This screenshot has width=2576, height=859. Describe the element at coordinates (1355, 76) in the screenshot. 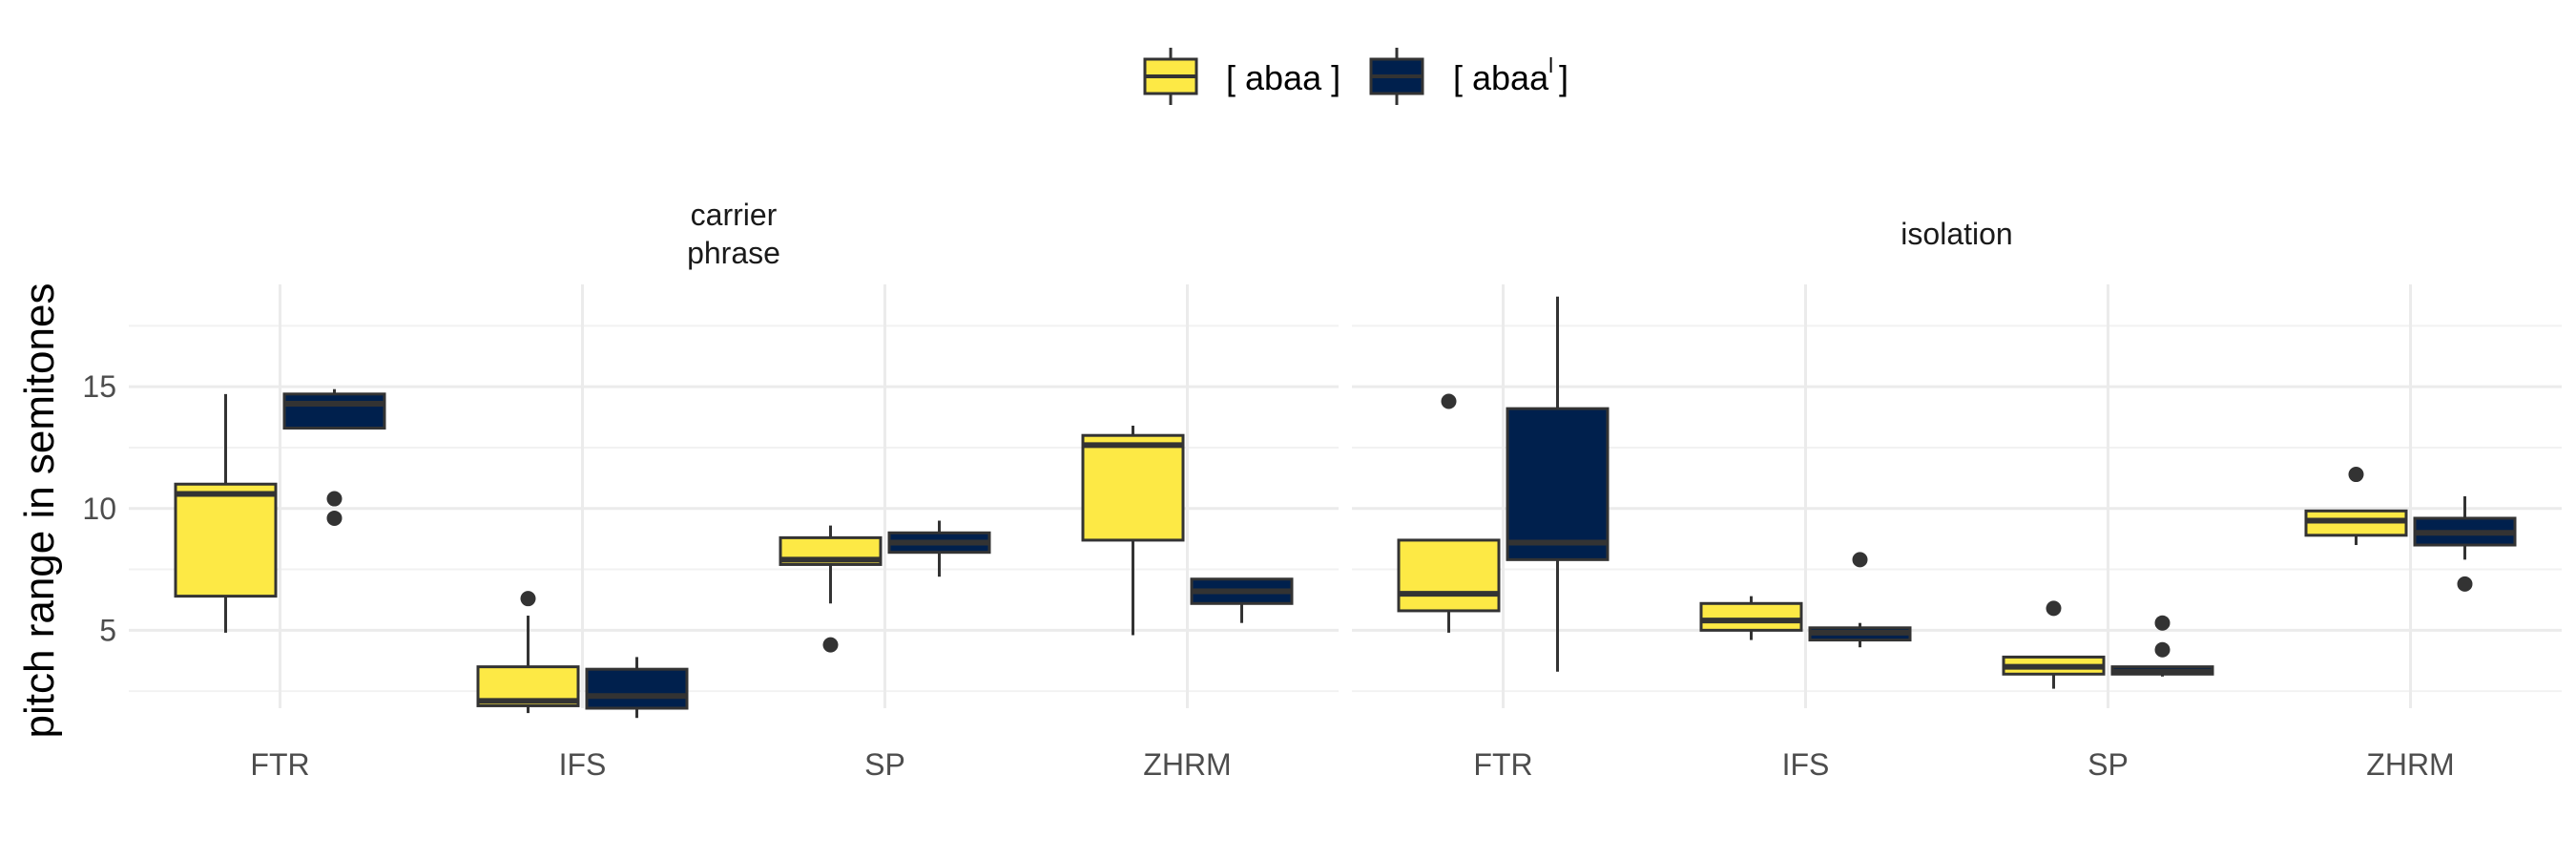

I see `legend: [ abaa ] [ abaal]` at that location.